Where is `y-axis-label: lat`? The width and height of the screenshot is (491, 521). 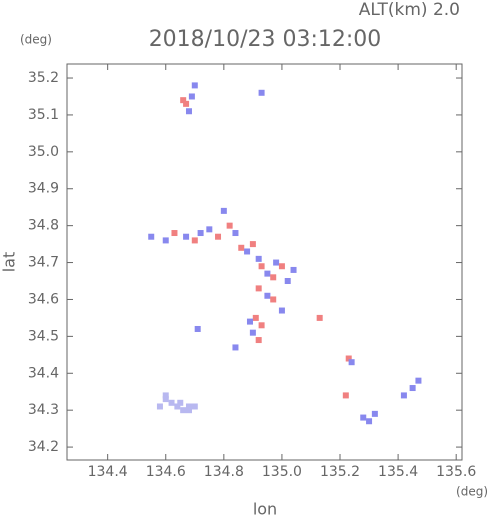 y-axis-label: lat is located at coordinates (9, 262).